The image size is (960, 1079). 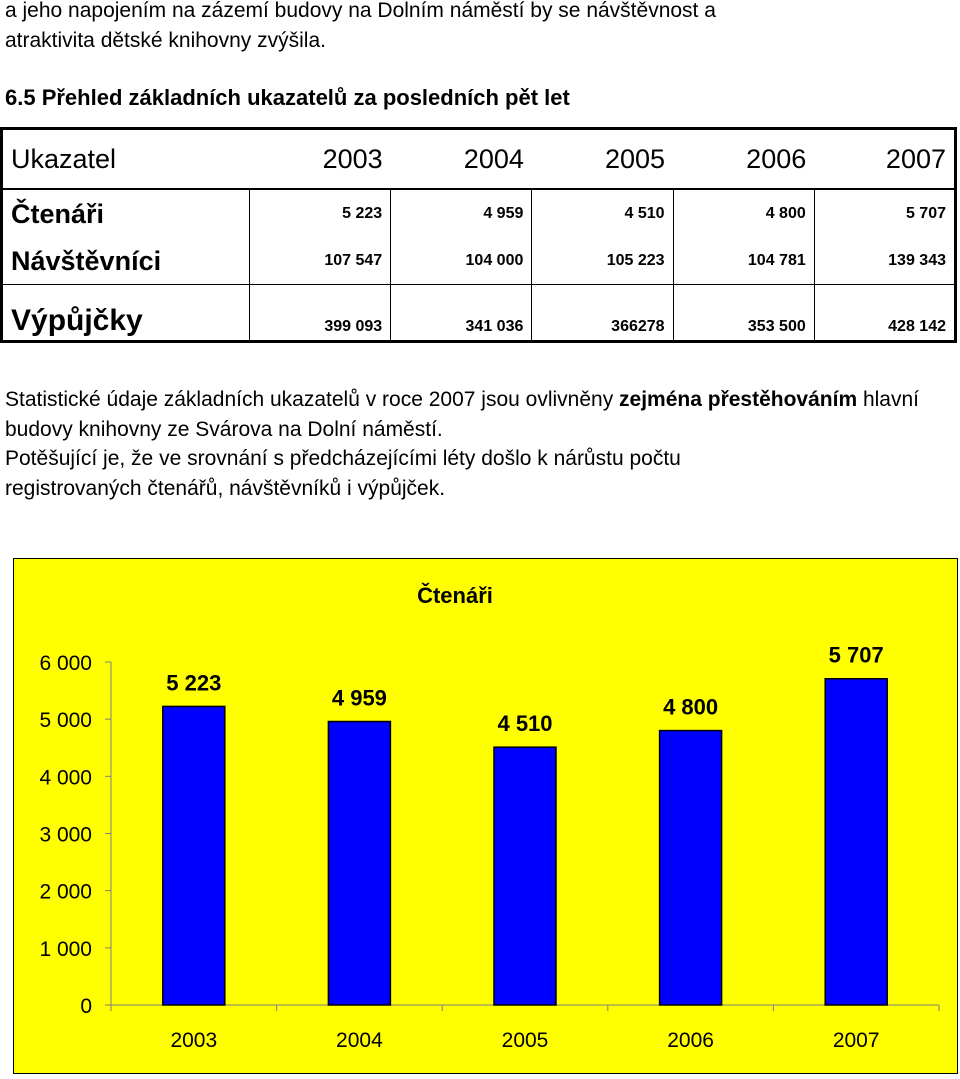 What do you see at coordinates (690, 1040) in the screenshot?
I see `x-tick-label: 2006` at bounding box center [690, 1040].